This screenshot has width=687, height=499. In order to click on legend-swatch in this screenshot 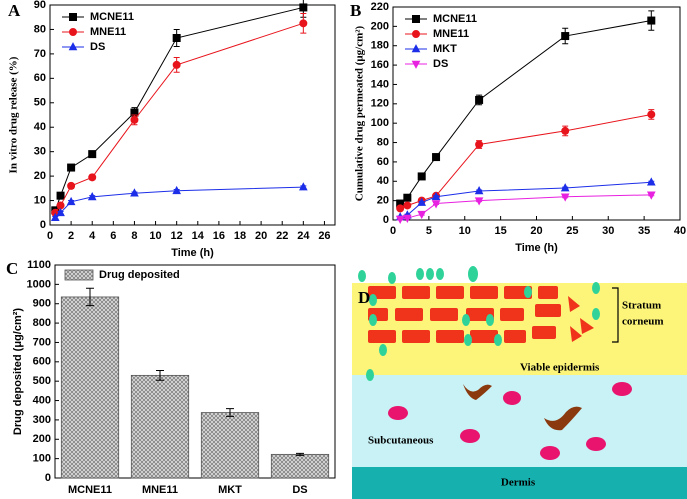, I will do `click(79, 275)`.